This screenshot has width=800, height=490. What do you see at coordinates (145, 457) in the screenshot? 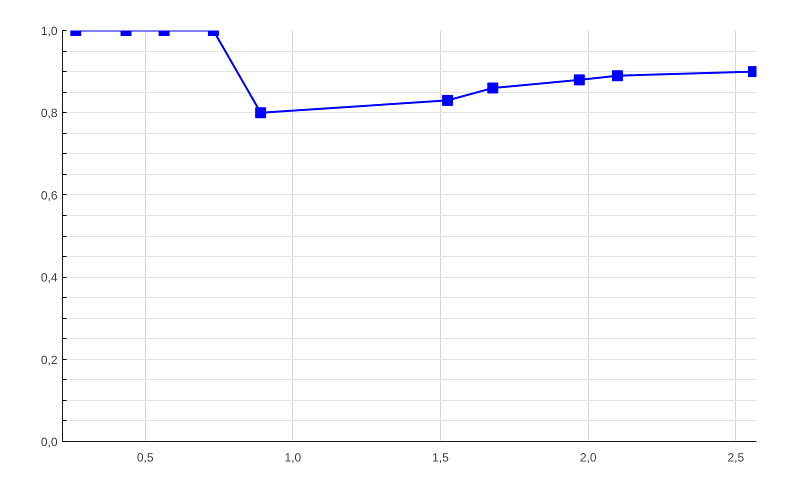
I see `x-tick-label: 0,5` at bounding box center [145, 457].